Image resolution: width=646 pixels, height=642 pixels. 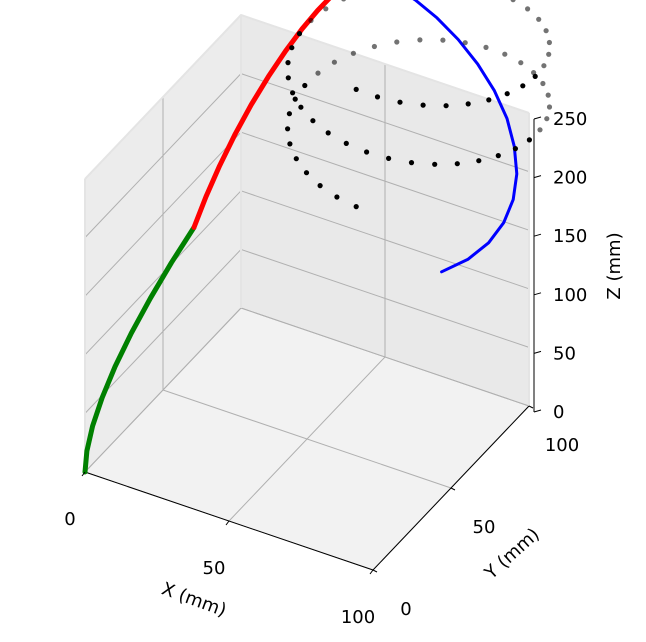 What do you see at coordinates (558, 412) in the screenshot?
I see `z-tick-label: 0` at bounding box center [558, 412].